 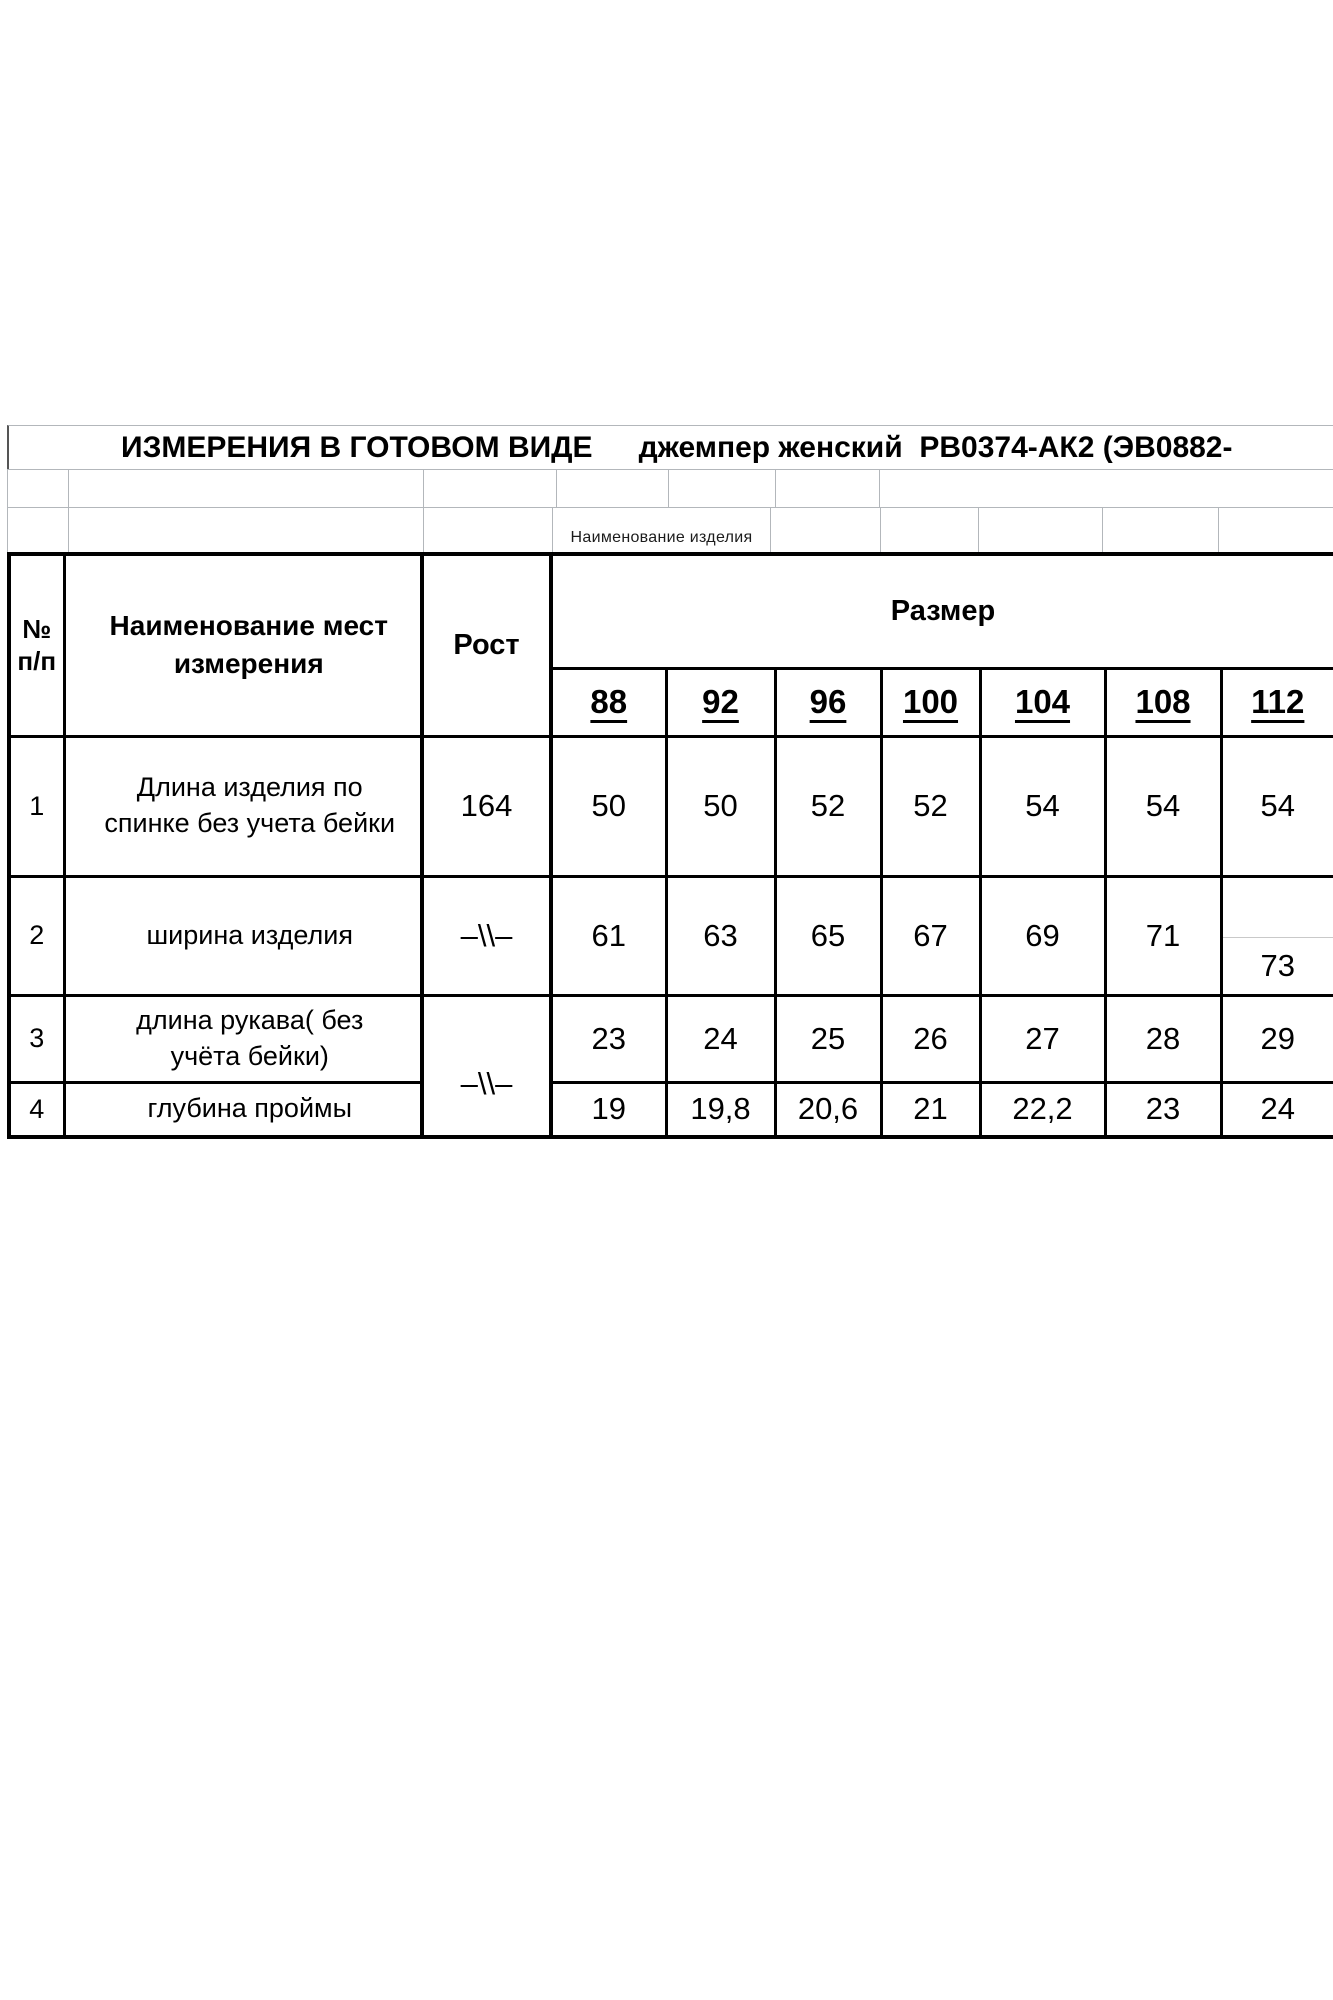 I want to click on measure-name-line1: ширина изделия, so click(x=249, y=934).